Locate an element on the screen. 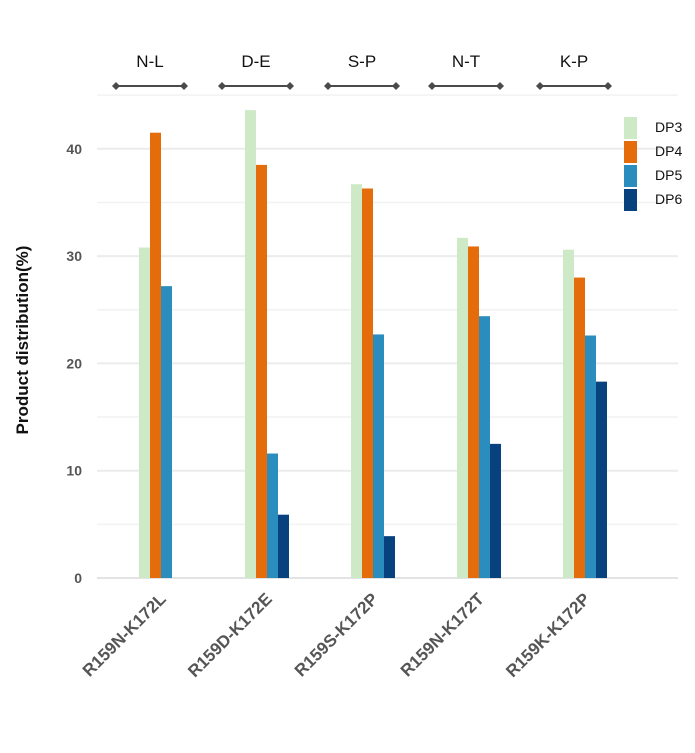  y-tick-label: 40 is located at coordinates (74, 149).